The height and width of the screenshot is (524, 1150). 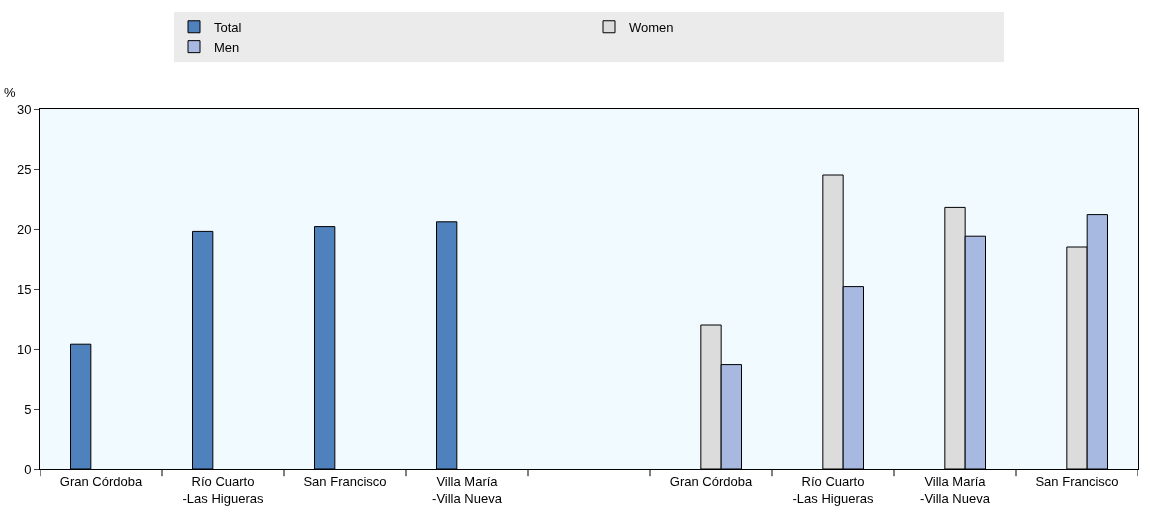 What do you see at coordinates (24, 109) in the screenshot?
I see `y-tick-label: 30` at bounding box center [24, 109].